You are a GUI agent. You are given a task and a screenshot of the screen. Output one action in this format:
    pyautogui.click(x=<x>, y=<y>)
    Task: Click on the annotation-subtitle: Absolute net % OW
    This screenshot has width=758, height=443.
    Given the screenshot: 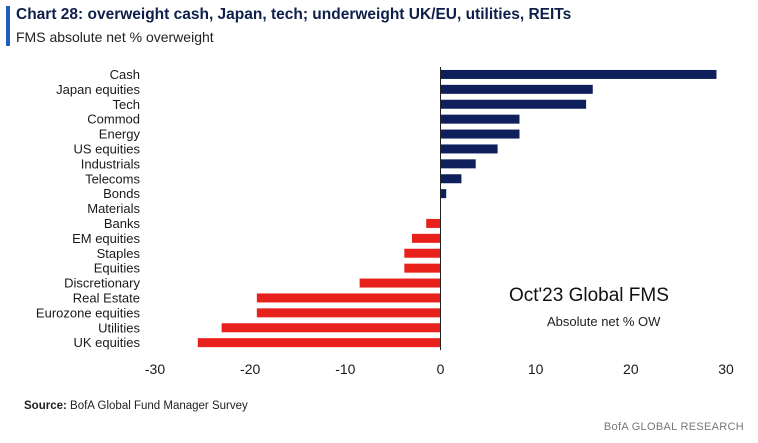 What is the action you would take?
    pyautogui.click(x=604, y=321)
    